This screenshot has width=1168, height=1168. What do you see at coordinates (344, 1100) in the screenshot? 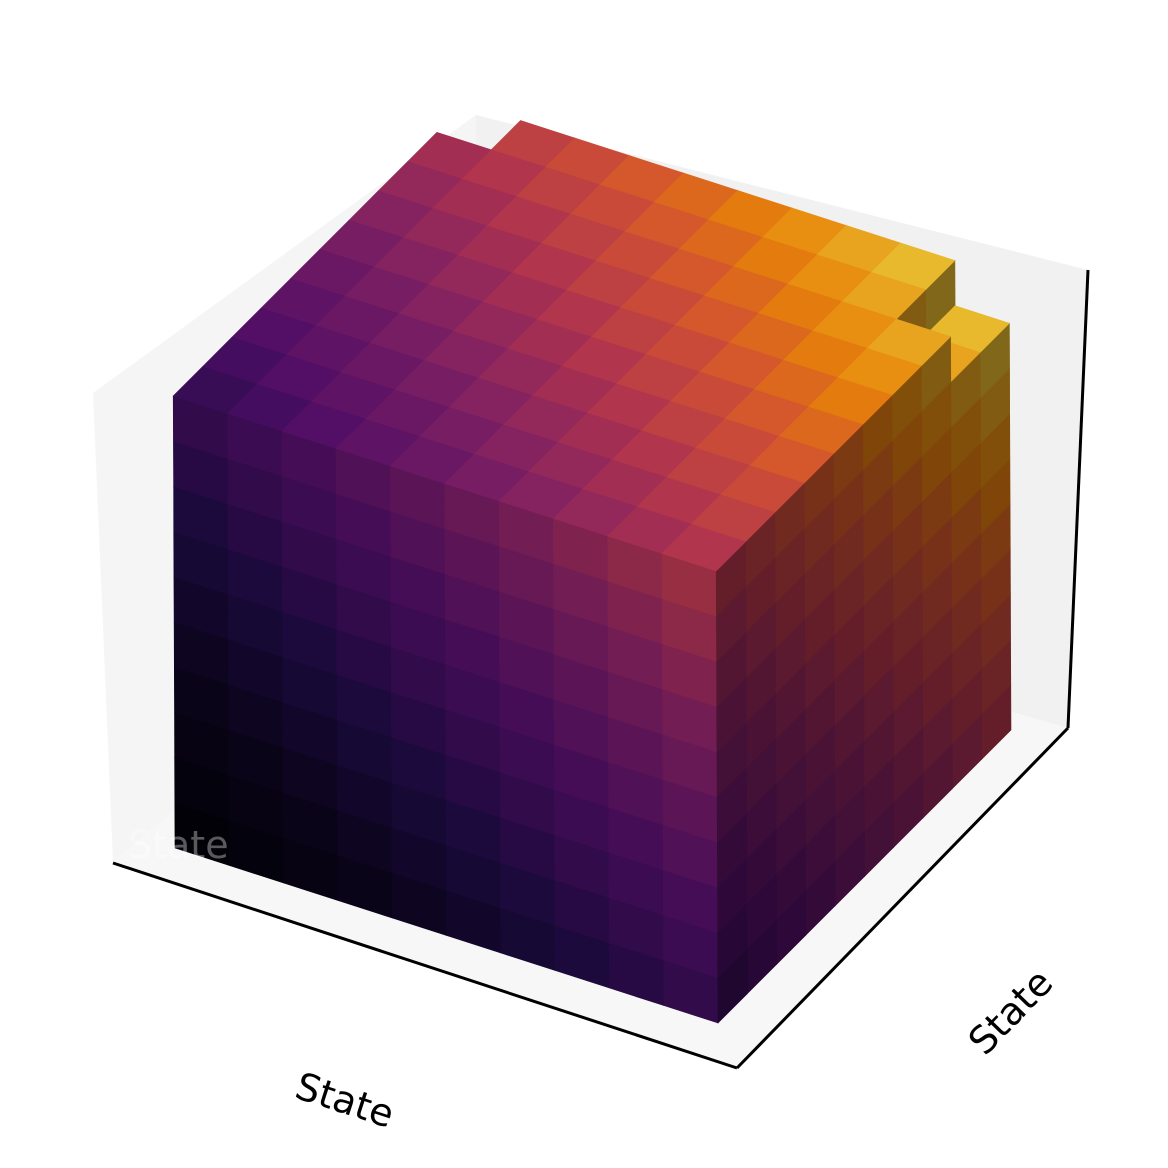
I see `x-axis-label: State` at bounding box center [344, 1100].